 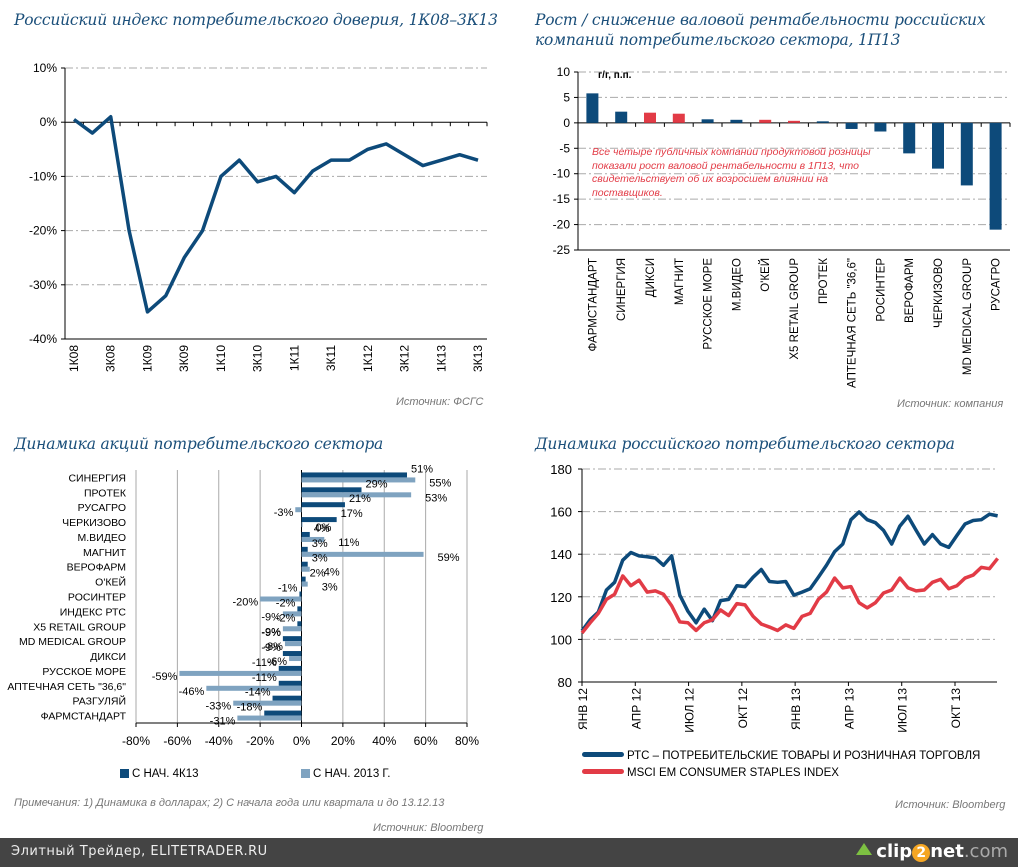 I want to click on chart4-legend-msci: MSCI EM CONSUMER STAPLES INDEX, so click(x=710, y=773).